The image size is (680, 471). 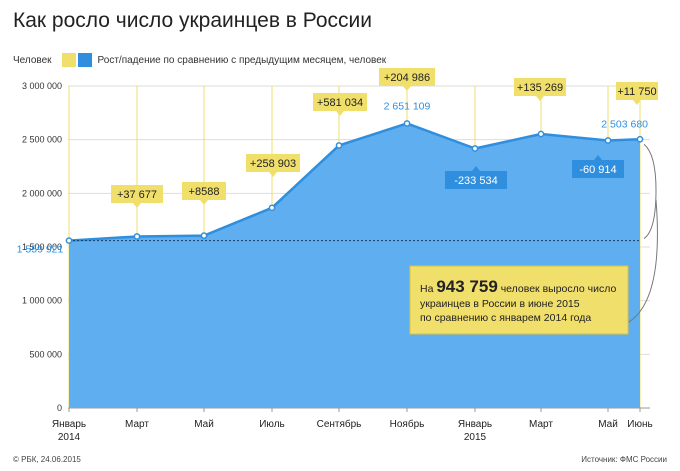 What do you see at coordinates (505, 318) in the screenshot?
I see `callout-line3: по сравнению с январем 2014 года` at bounding box center [505, 318].